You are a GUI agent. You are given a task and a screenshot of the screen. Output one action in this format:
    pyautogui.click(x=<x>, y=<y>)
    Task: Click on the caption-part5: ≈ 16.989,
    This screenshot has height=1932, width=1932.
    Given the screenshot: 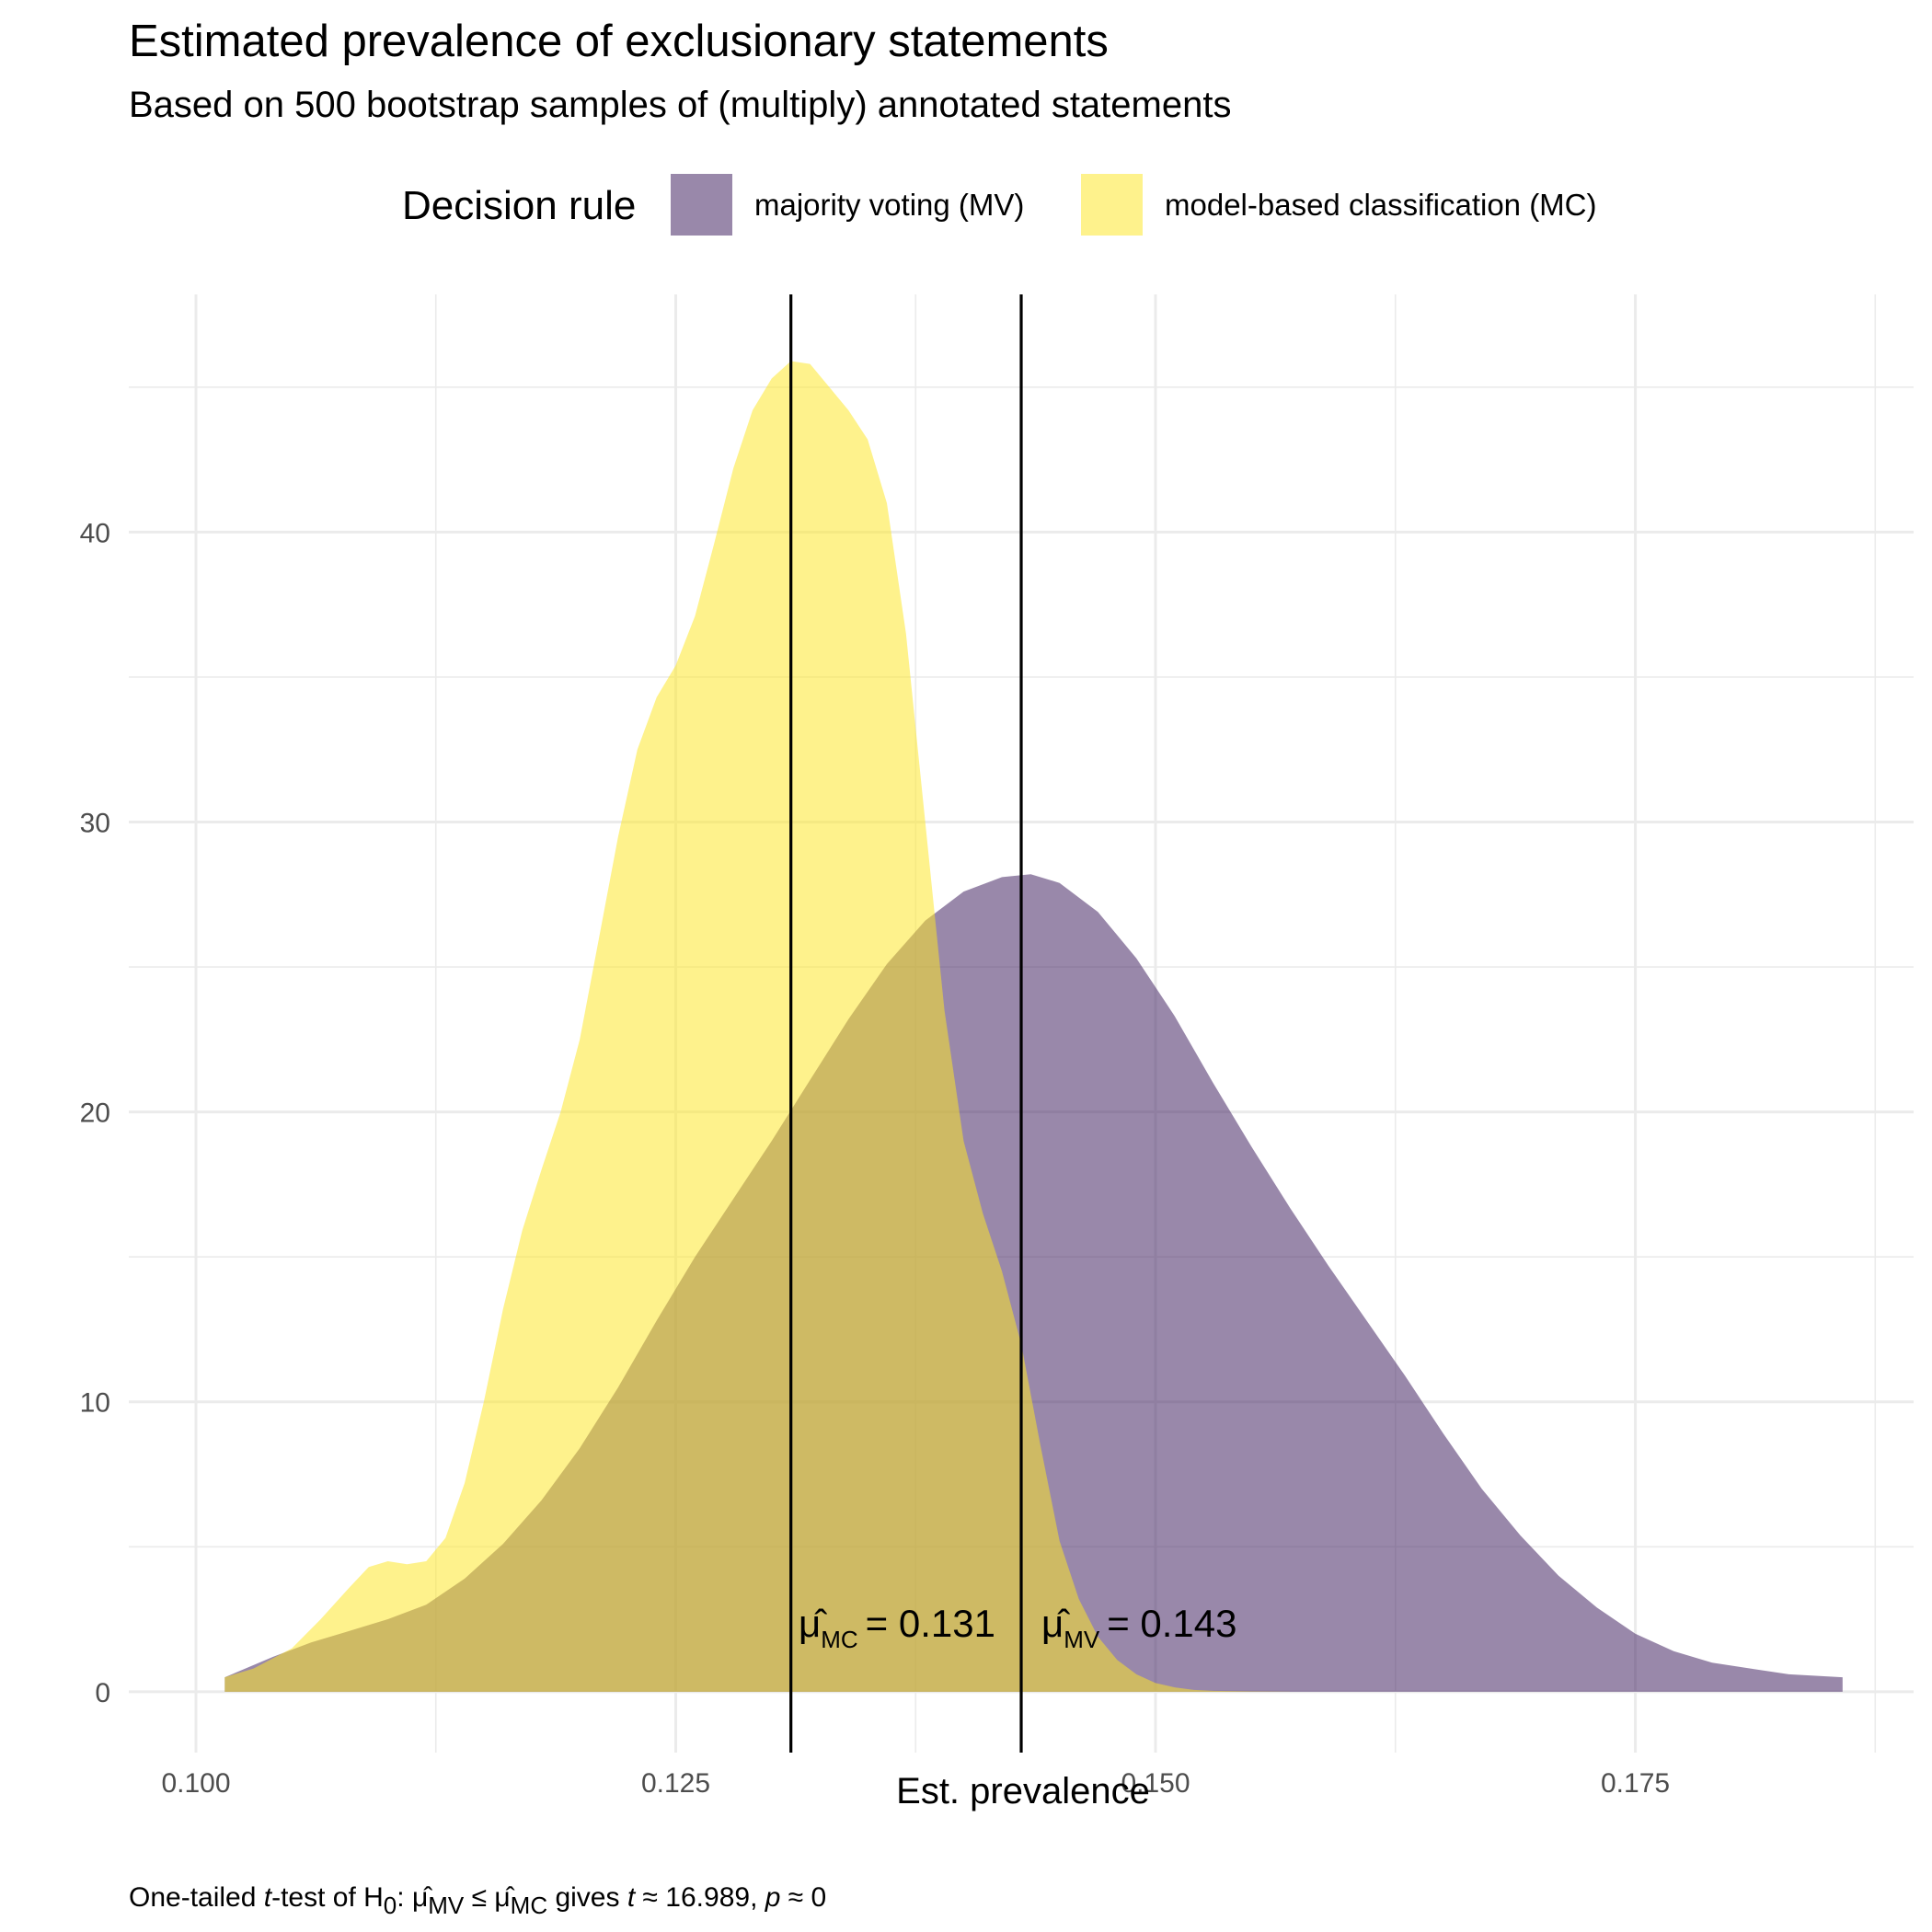 What is the action you would take?
    pyautogui.click(x=700, y=1897)
    